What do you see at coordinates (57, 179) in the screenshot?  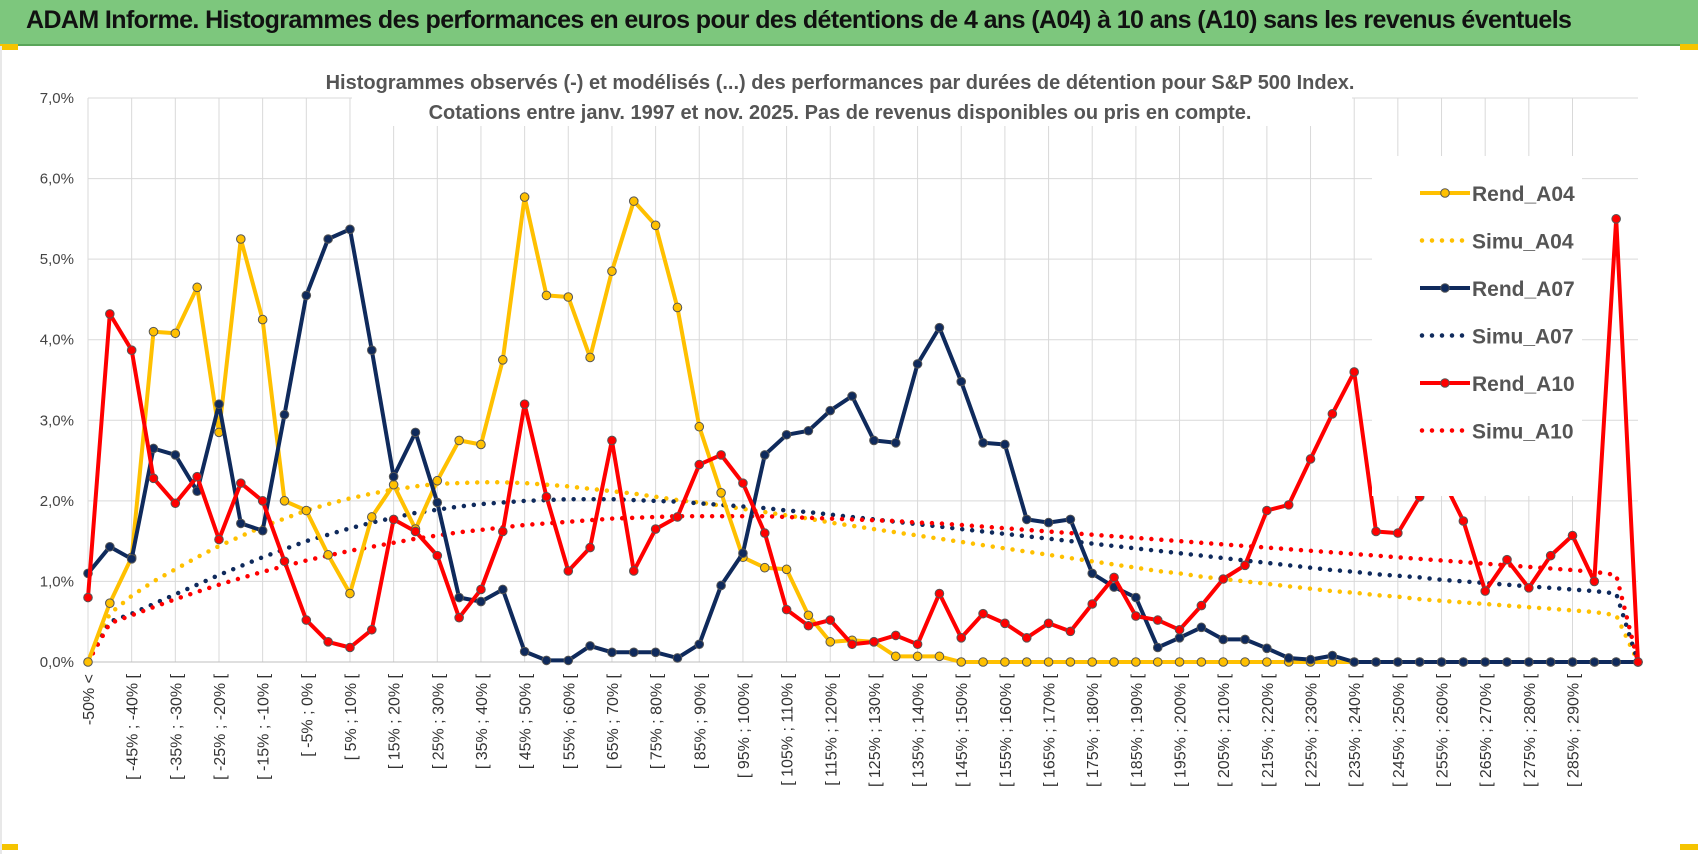 I see `y-tick-label: 6,0%` at bounding box center [57, 179].